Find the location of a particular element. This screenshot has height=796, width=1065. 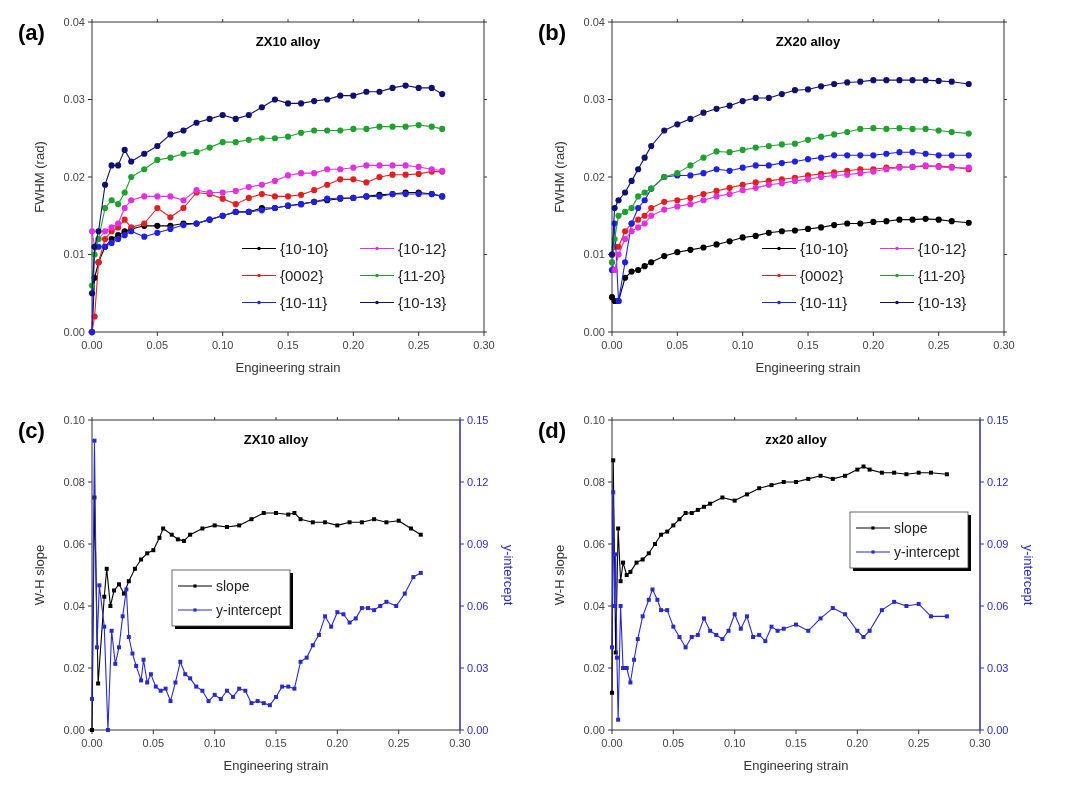

text: (d) is located at coordinates (552, 430).